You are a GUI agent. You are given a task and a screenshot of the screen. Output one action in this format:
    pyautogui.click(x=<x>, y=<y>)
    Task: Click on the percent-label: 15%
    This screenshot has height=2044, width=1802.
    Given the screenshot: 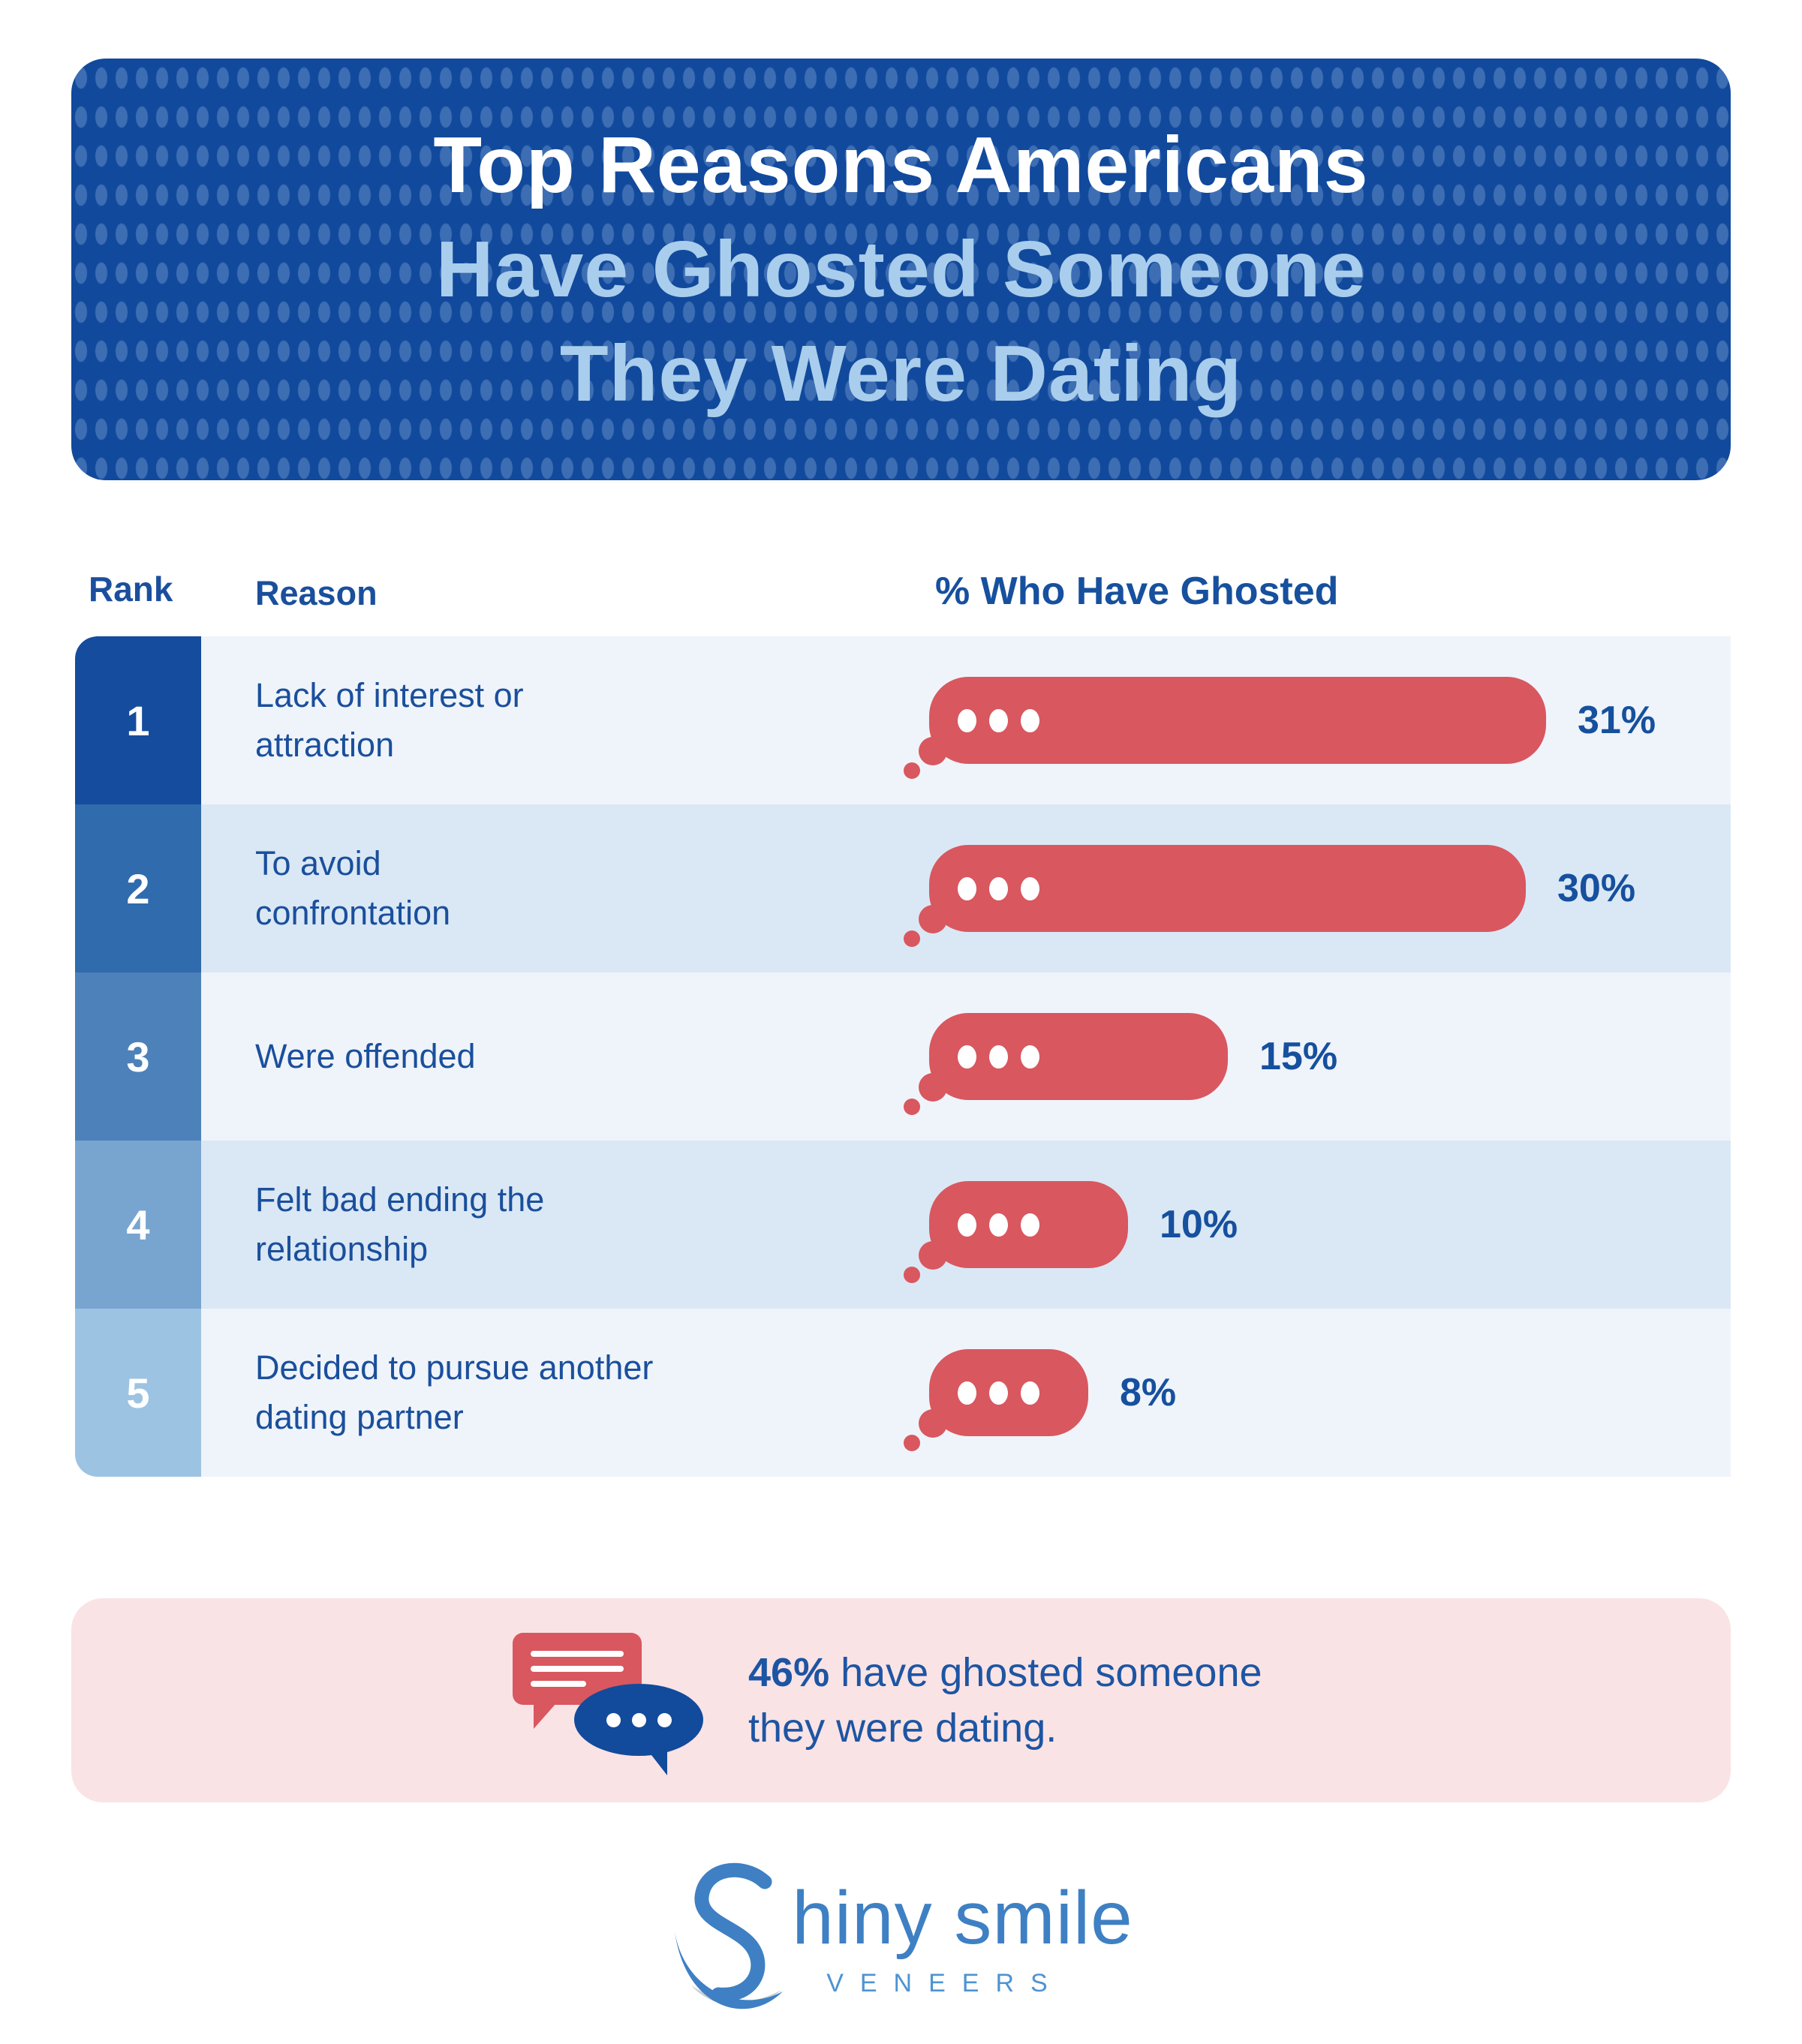 What is the action you would take?
    pyautogui.click(x=1298, y=1056)
    